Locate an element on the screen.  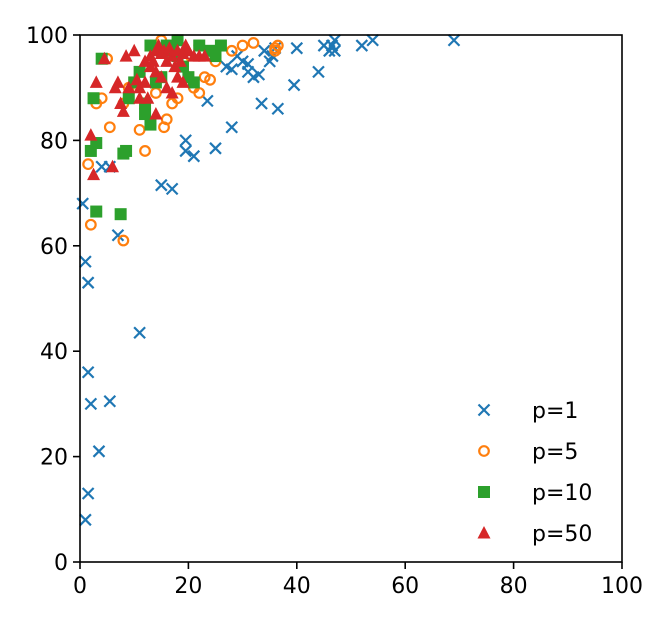
y-tick-label: 0 is located at coordinates (61, 563).